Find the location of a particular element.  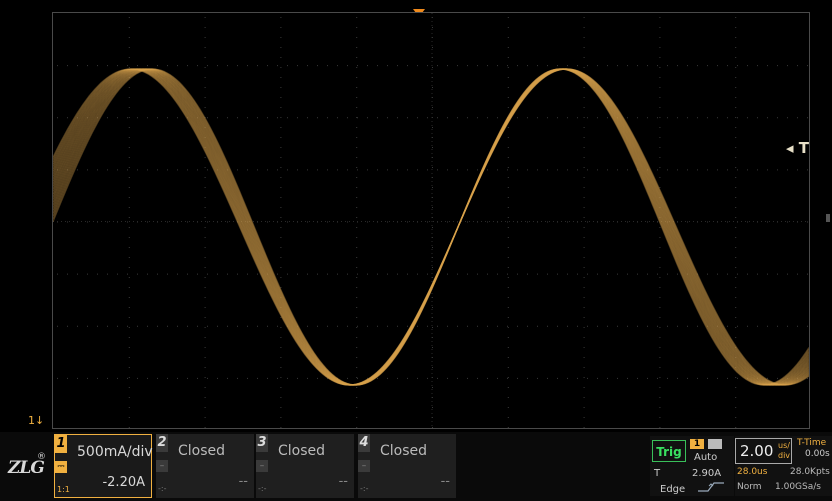

trigger-panel: Trig 1 Auto T 2.90A Edge is located at coordinates (692, 466).